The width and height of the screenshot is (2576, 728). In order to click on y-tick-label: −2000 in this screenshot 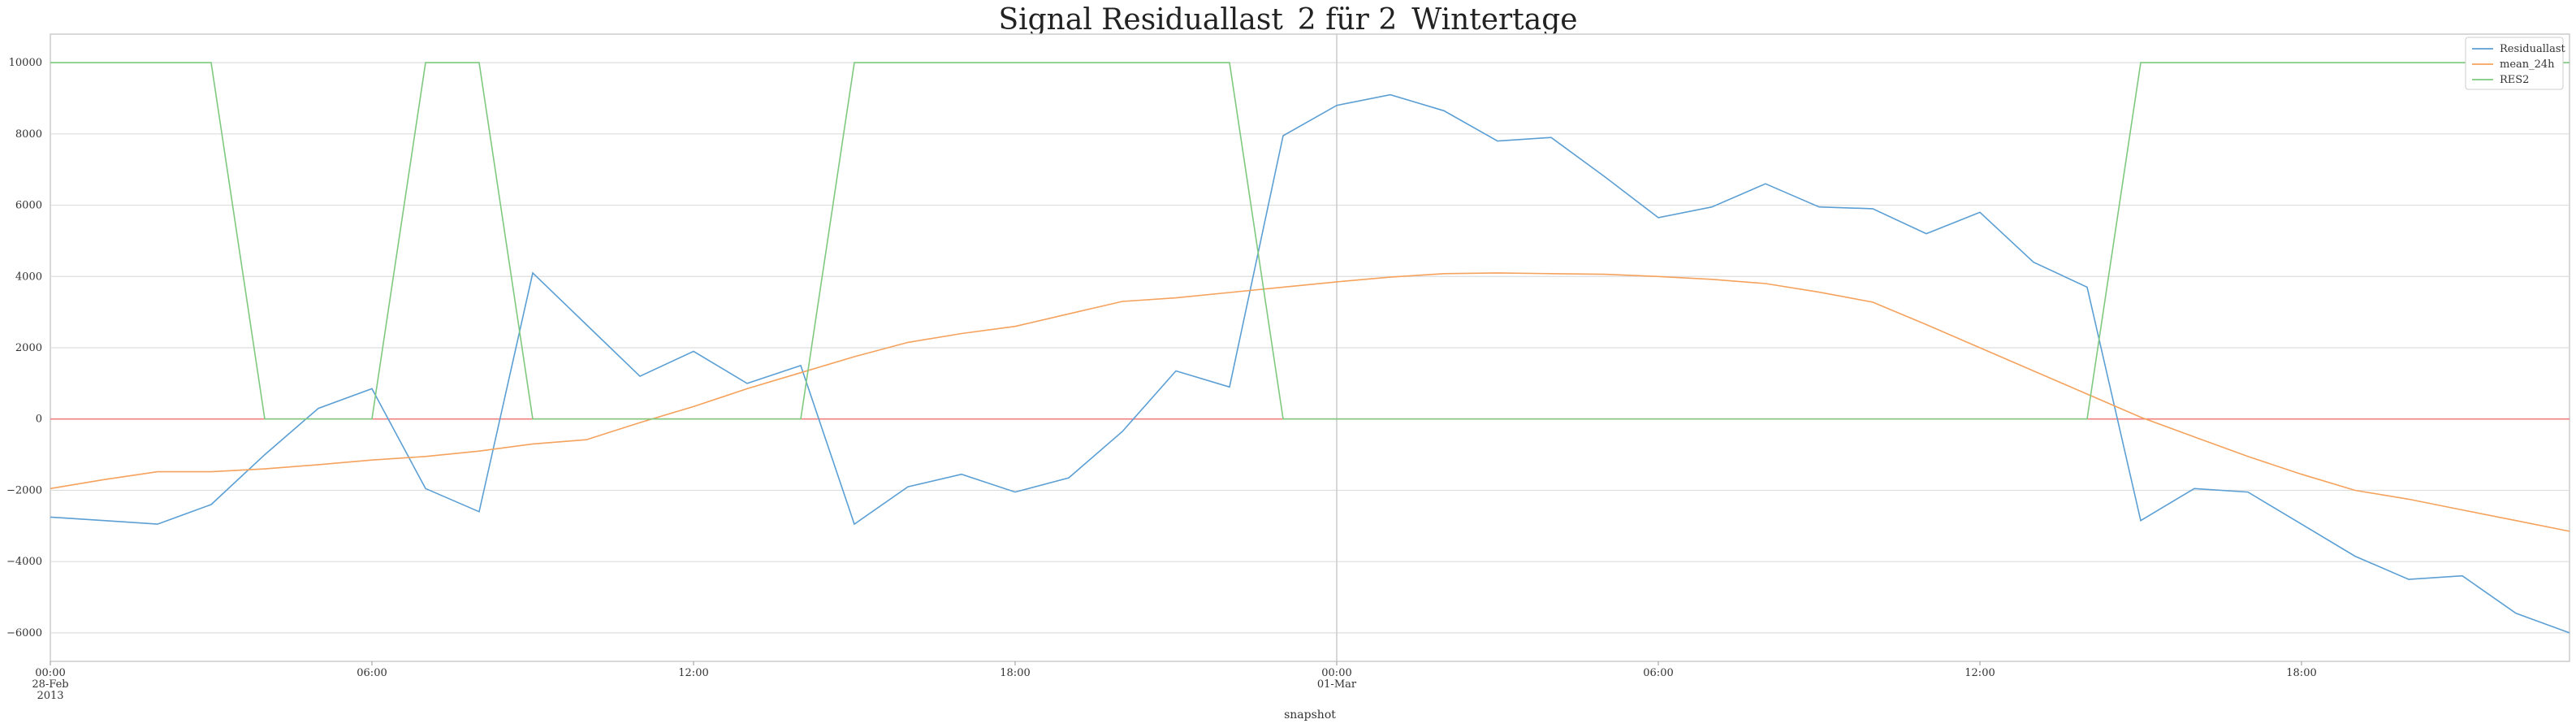, I will do `click(24, 490)`.